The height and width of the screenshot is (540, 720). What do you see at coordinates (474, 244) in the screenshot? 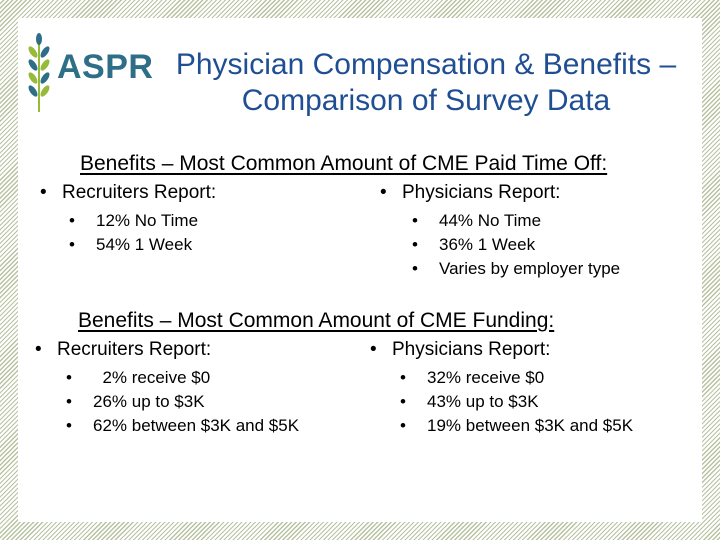
I see `list-item: • 36% 1 Week` at bounding box center [474, 244].